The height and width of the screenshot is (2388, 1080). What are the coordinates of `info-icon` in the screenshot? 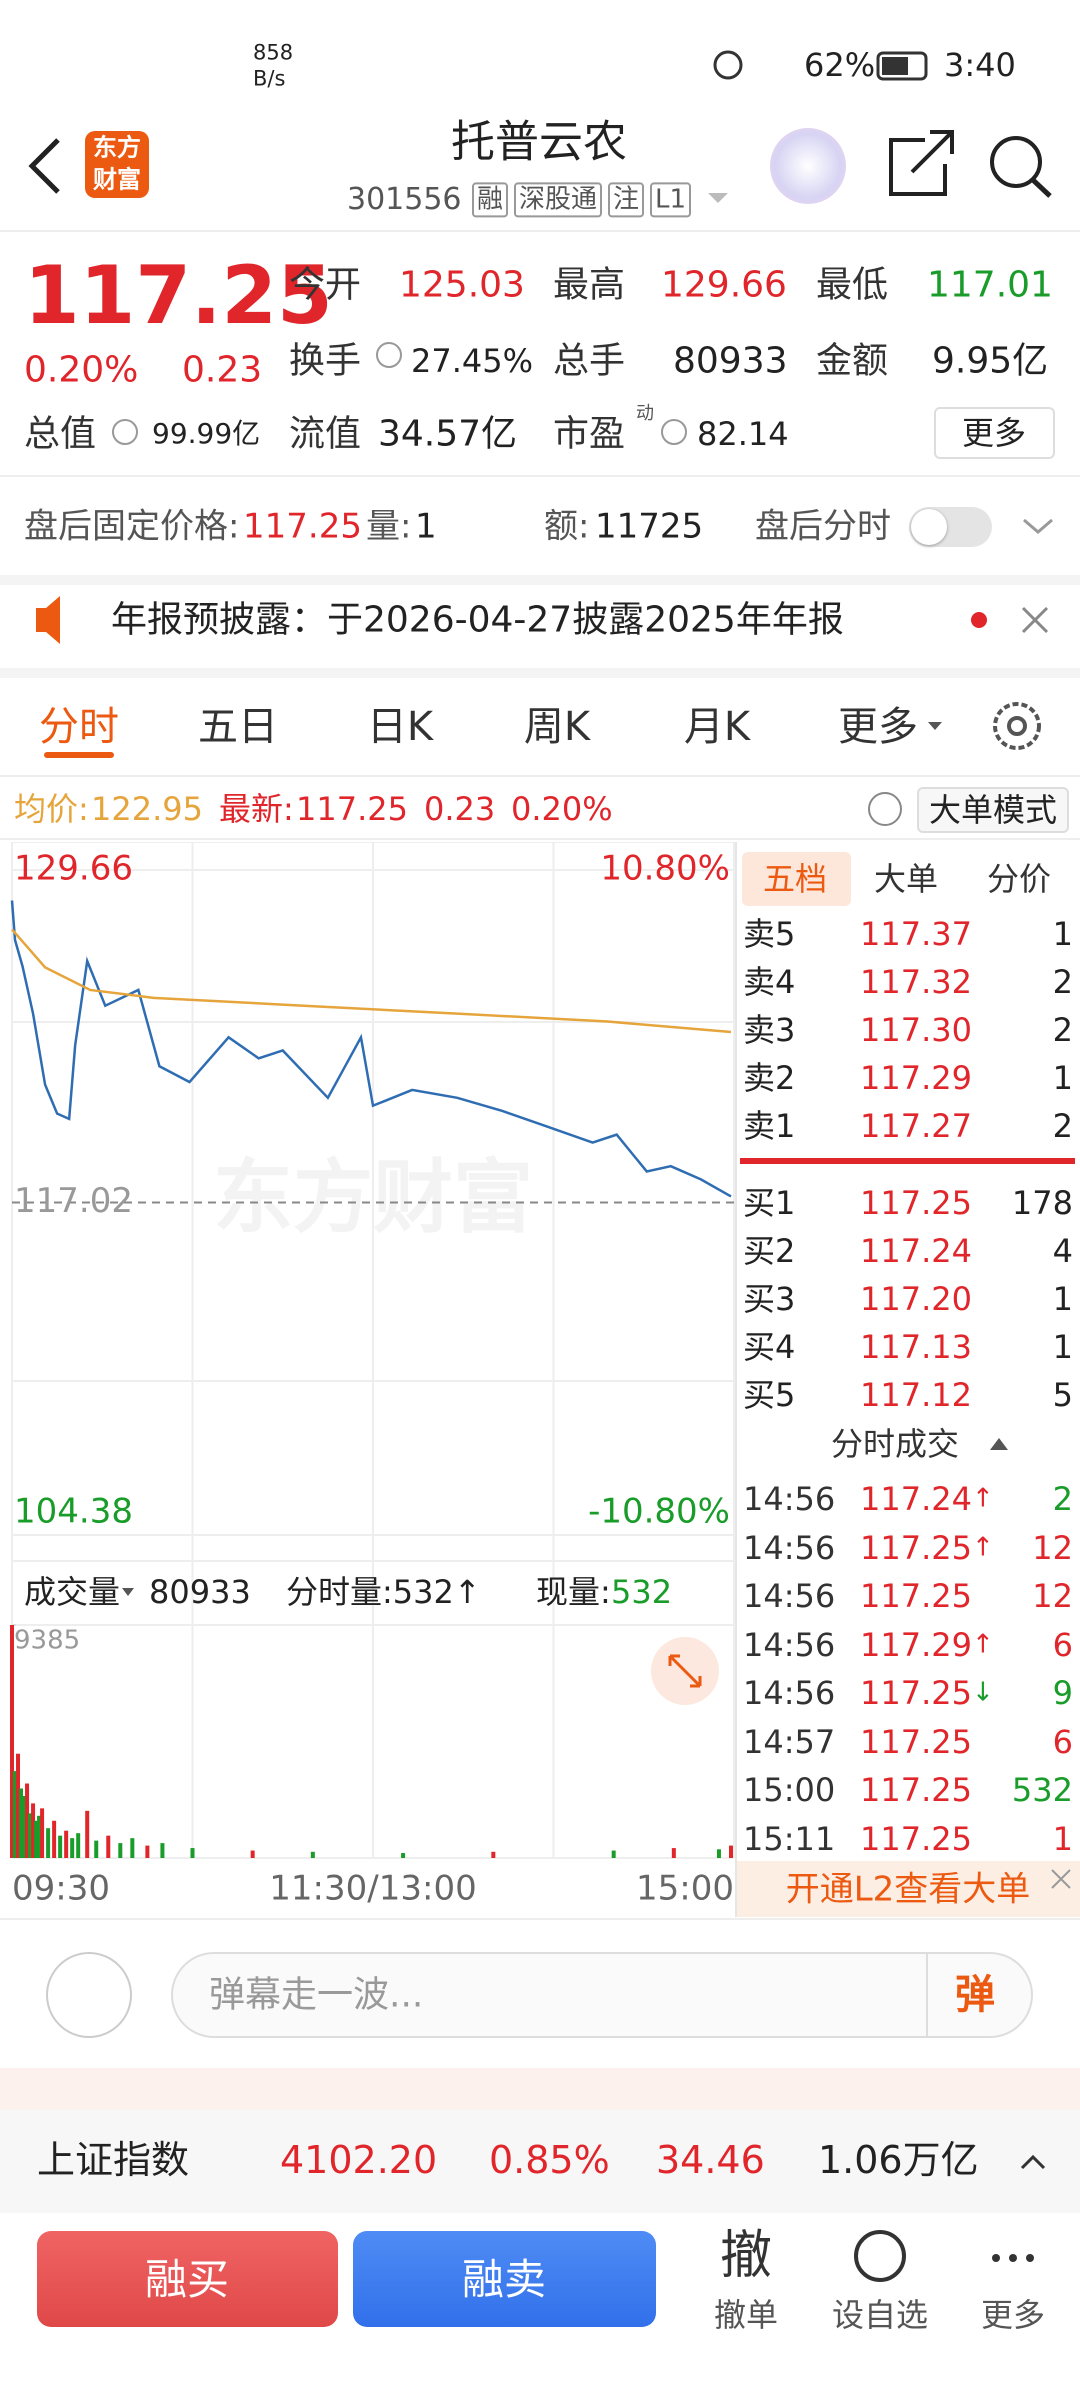 It's located at (125, 432).